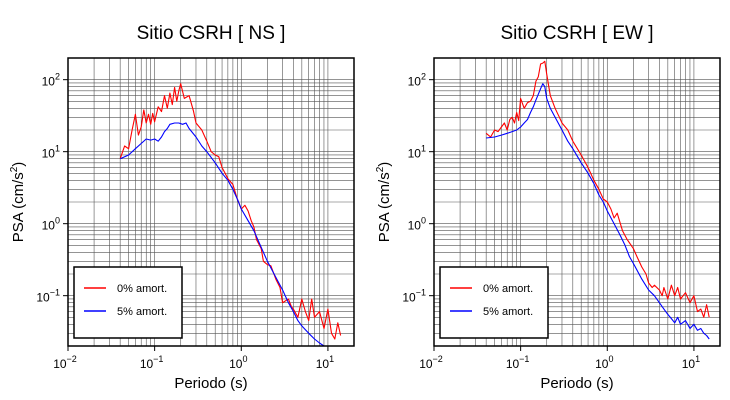 This screenshot has height=400, width=730. Describe the element at coordinates (211, 33) in the screenshot. I see `chart-title: Sitio CSRH [ NS ]` at that location.